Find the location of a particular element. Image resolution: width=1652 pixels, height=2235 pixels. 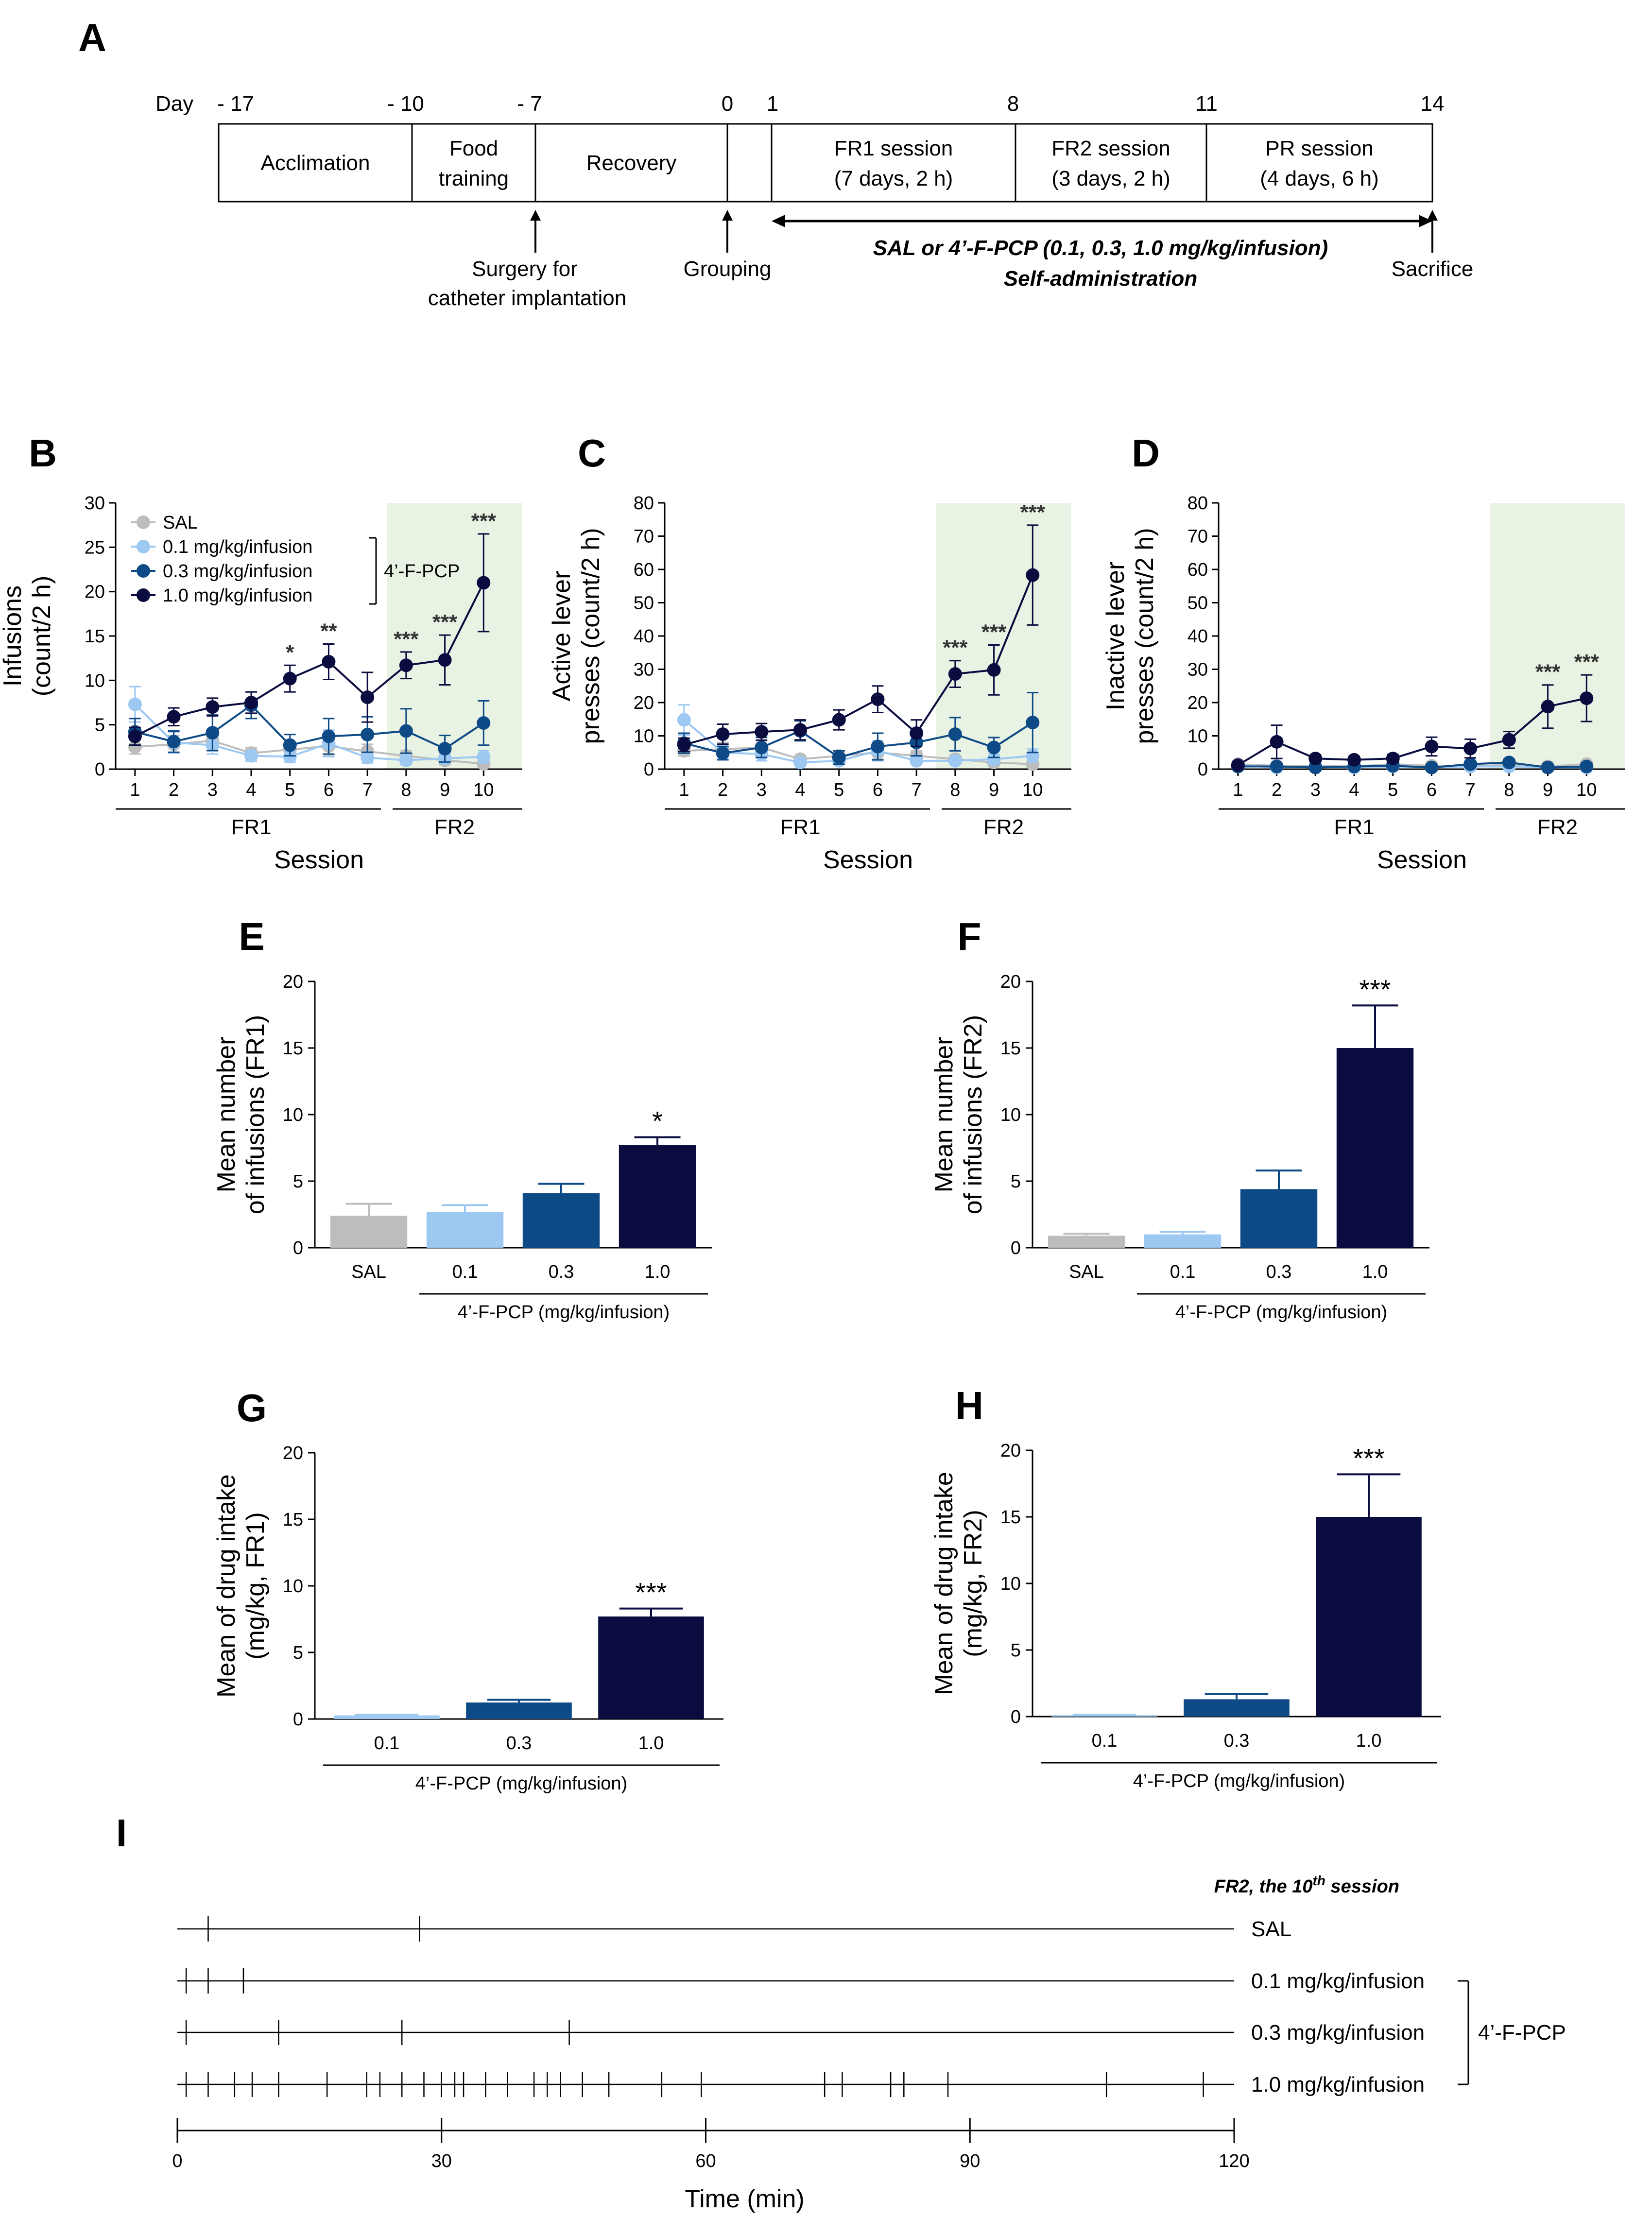

raster-title-main: FR2, the 10 is located at coordinates (1264, 1887).